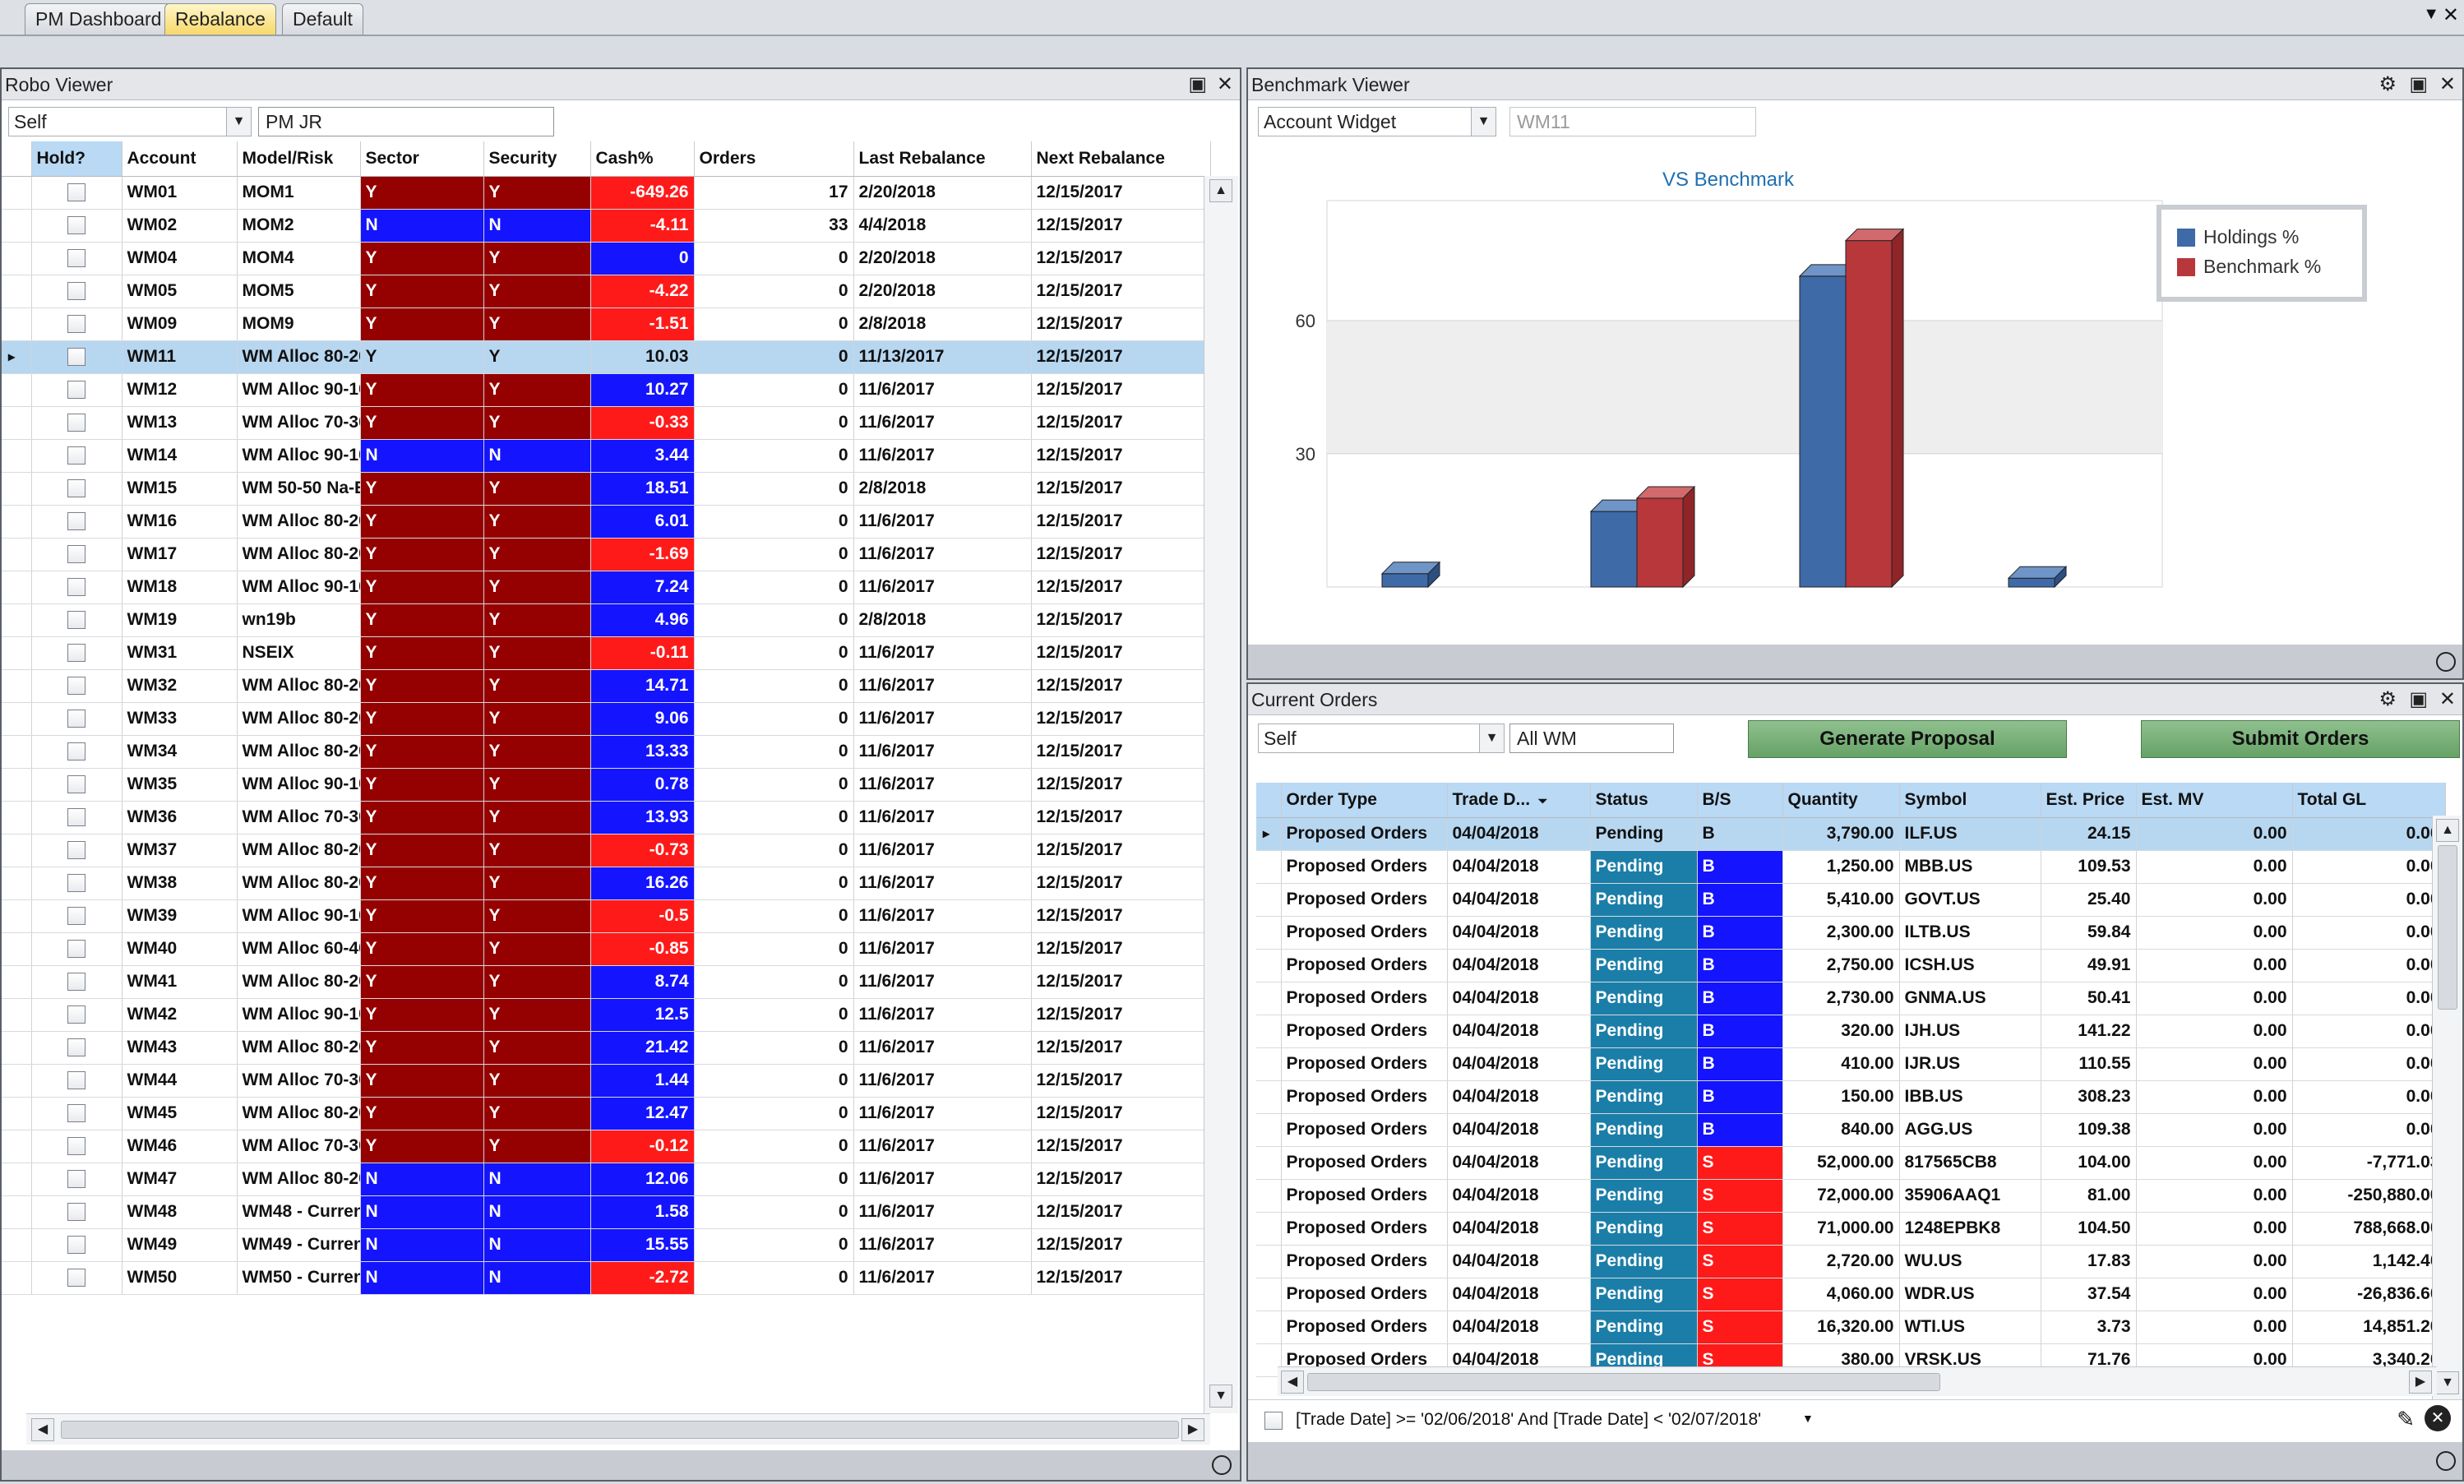  I want to click on account-cell: WM33, so click(180, 719).